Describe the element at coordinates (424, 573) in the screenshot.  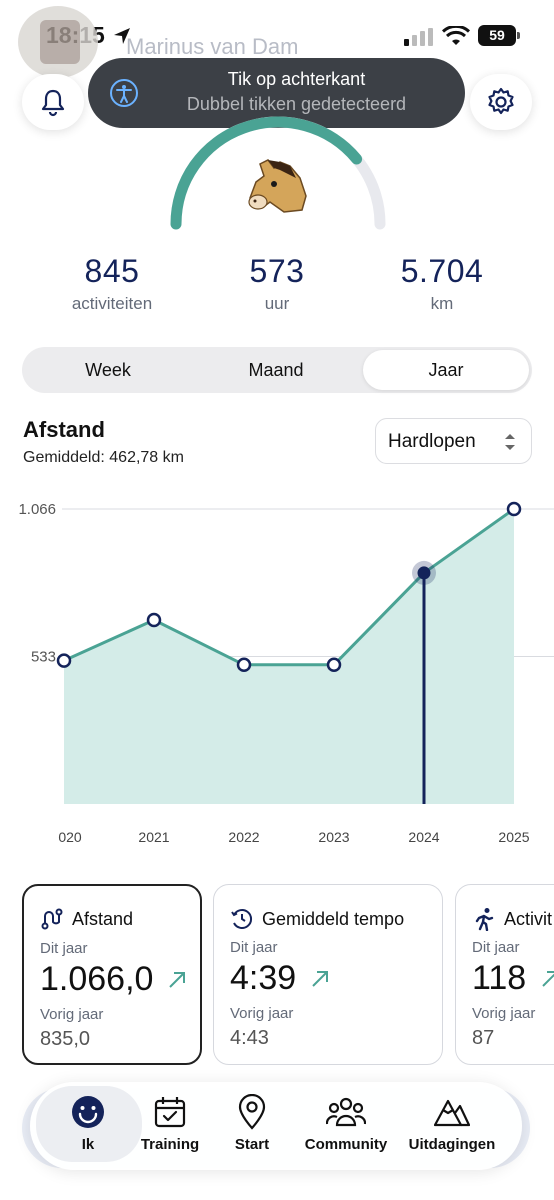
I see `selected-data-point` at that location.